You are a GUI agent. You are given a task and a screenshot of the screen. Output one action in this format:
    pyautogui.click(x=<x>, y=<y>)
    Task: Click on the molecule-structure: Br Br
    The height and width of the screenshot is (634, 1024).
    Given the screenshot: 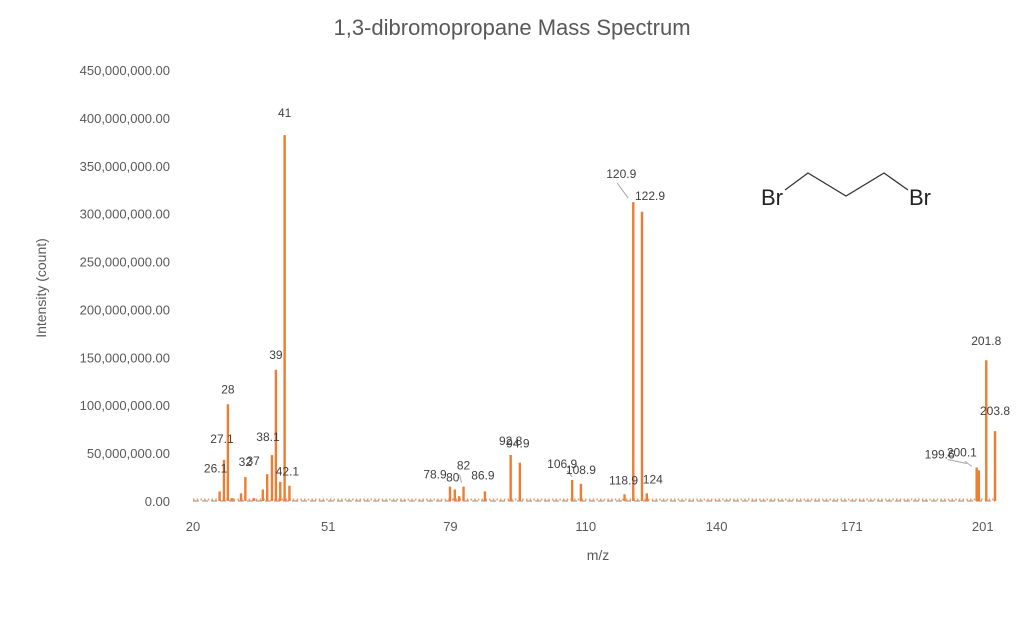 What is the action you would take?
    pyautogui.click(x=846, y=191)
    